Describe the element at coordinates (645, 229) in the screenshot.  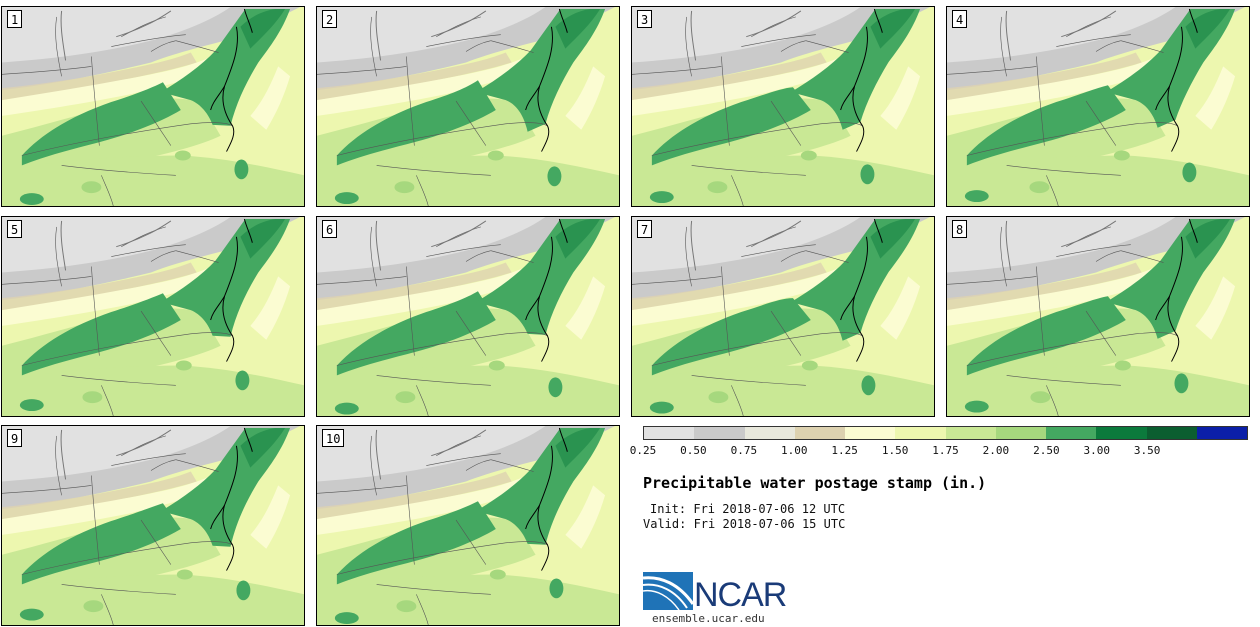
I see `member-number-label: 7` at that location.